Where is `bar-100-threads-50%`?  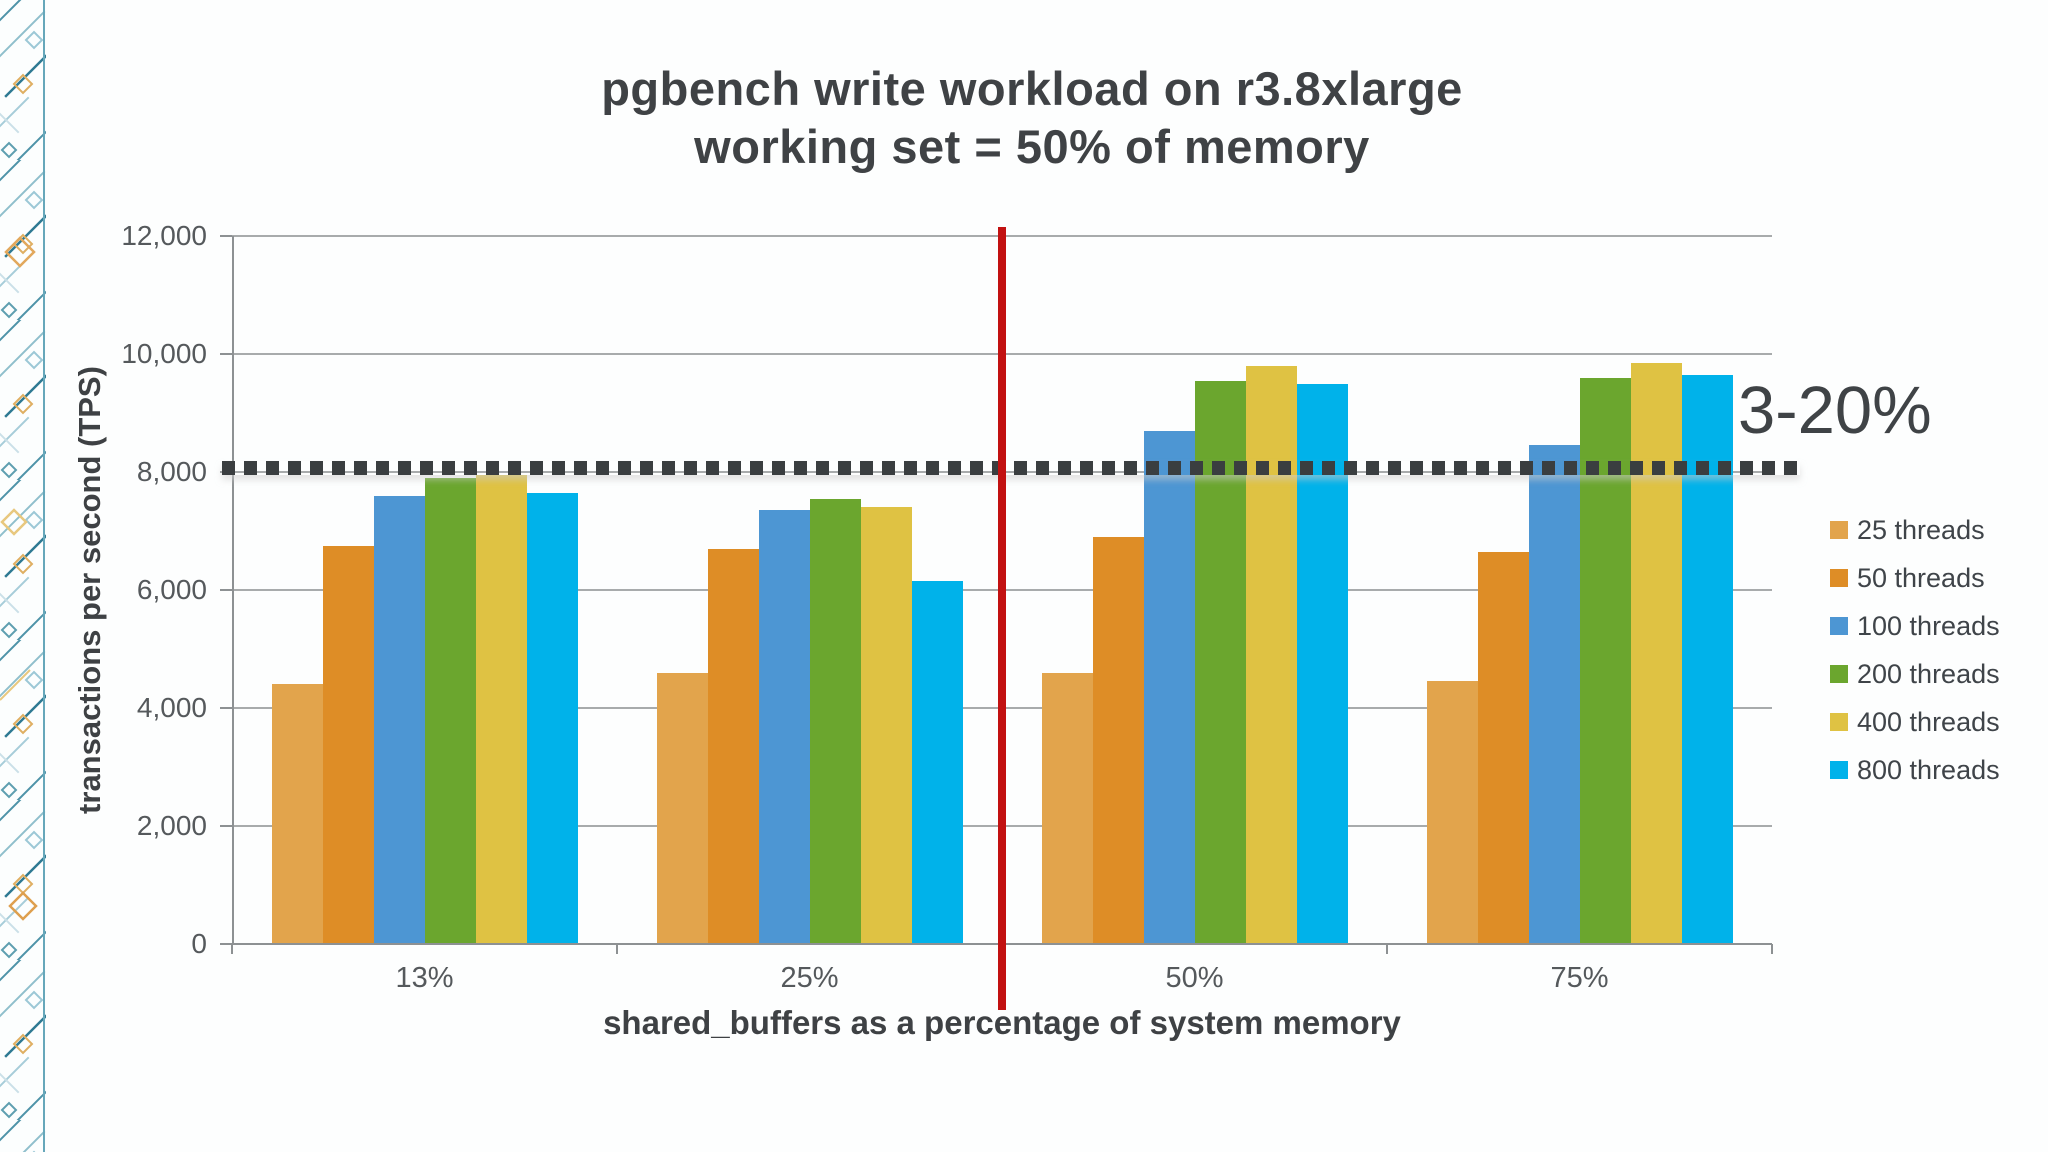 bar-100-threads-50% is located at coordinates (1169, 687).